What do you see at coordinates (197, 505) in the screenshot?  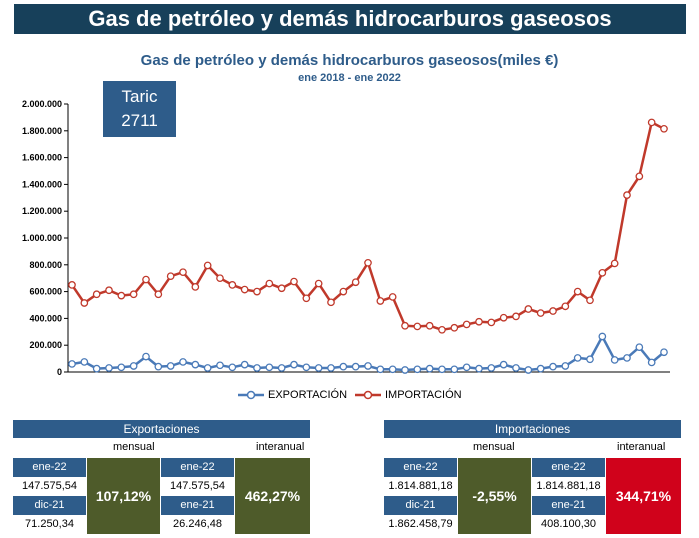 I see `exports-ia-prev-label: ene-21` at bounding box center [197, 505].